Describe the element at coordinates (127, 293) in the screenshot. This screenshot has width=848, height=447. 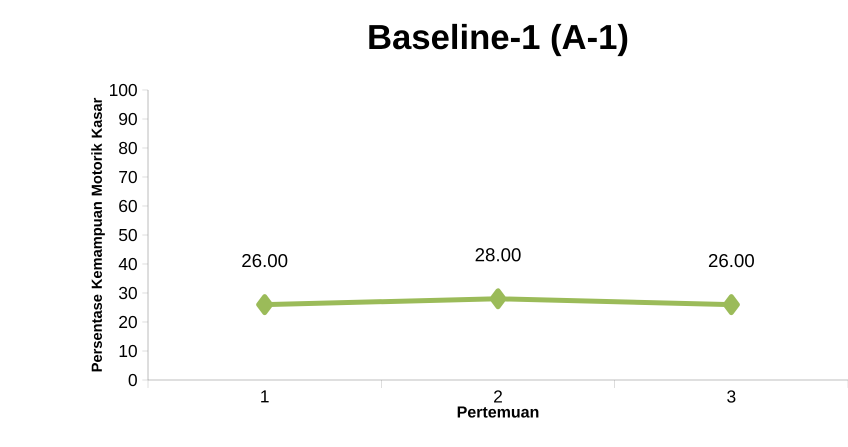
I see `y-tick-label: 30` at that location.